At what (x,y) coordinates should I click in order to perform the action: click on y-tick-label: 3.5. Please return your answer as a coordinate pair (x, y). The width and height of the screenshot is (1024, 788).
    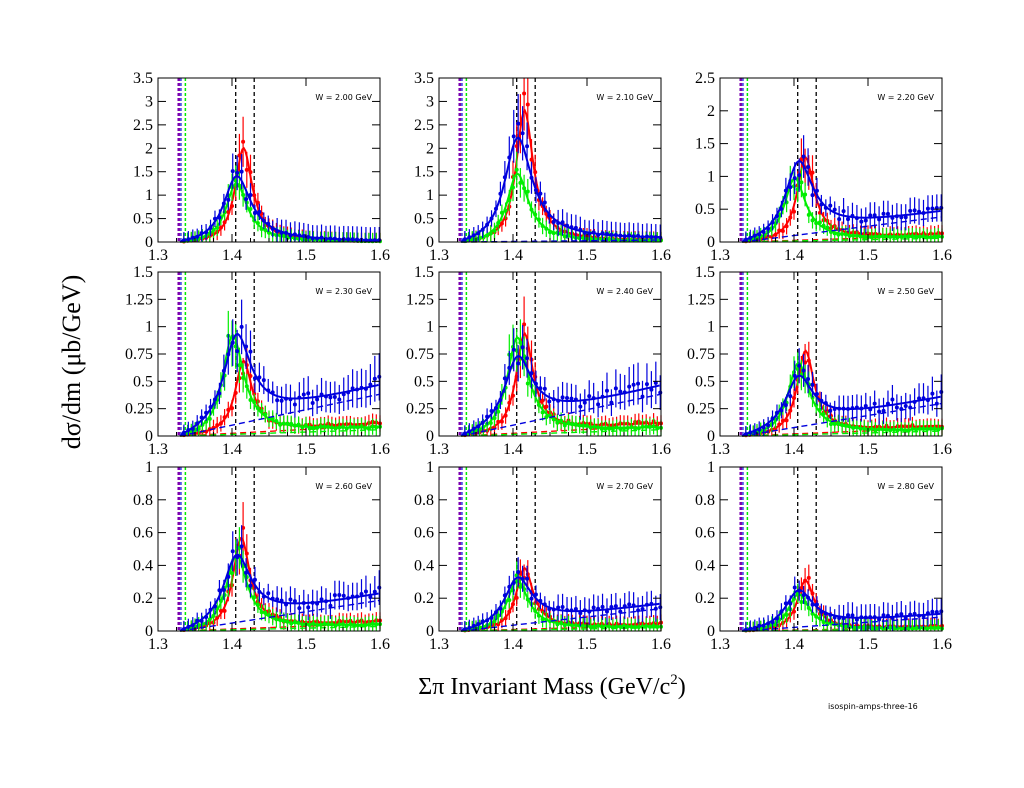
    Looking at the image, I should click on (143, 78).